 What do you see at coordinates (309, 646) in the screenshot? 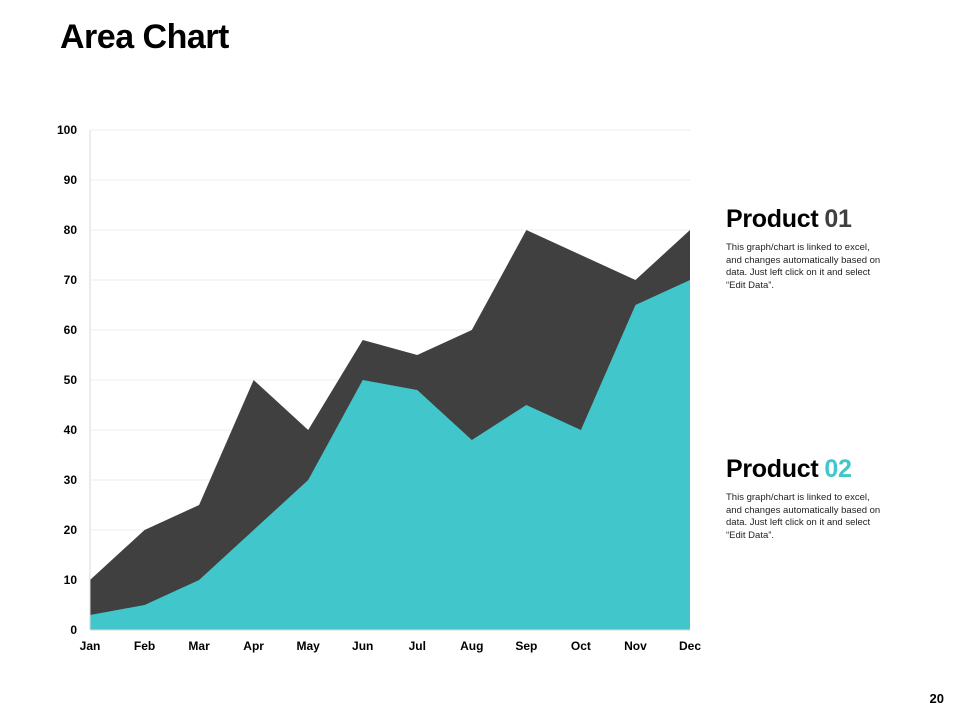
I see `x-tick-label: May` at bounding box center [309, 646].